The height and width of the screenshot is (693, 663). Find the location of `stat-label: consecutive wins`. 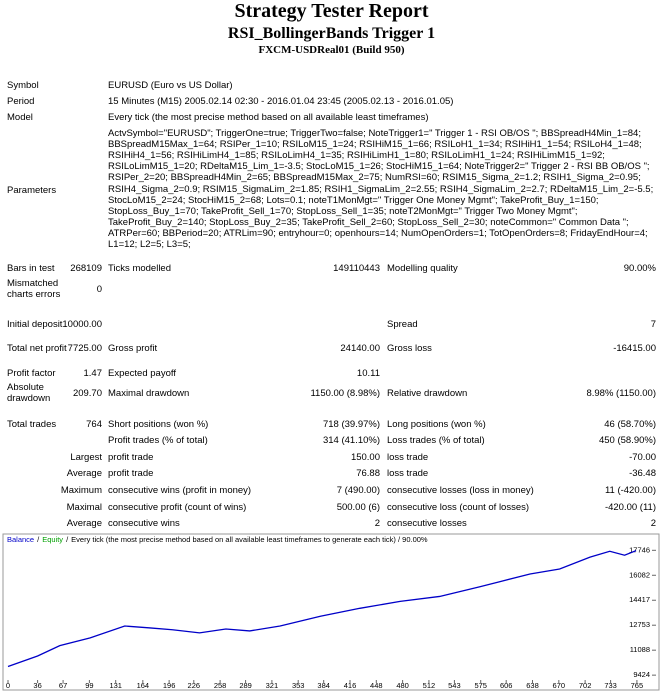

stat-label: consecutive wins is located at coordinates (144, 523).